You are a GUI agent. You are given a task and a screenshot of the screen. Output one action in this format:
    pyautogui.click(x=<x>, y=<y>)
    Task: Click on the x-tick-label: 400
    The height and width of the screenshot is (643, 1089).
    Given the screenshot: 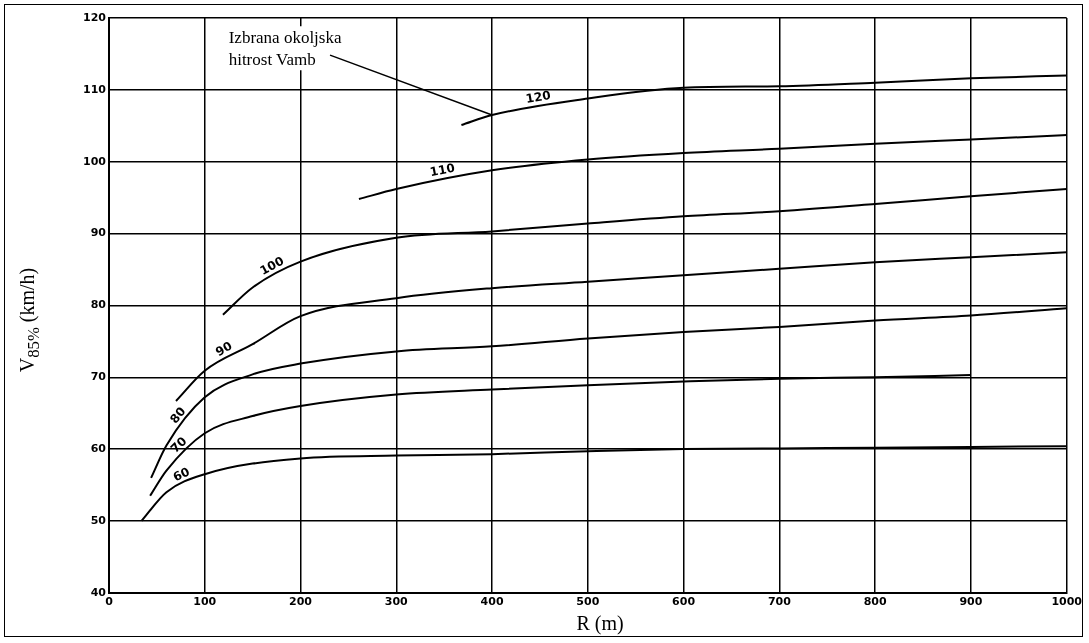 What is the action you would take?
    pyautogui.click(x=492, y=602)
    